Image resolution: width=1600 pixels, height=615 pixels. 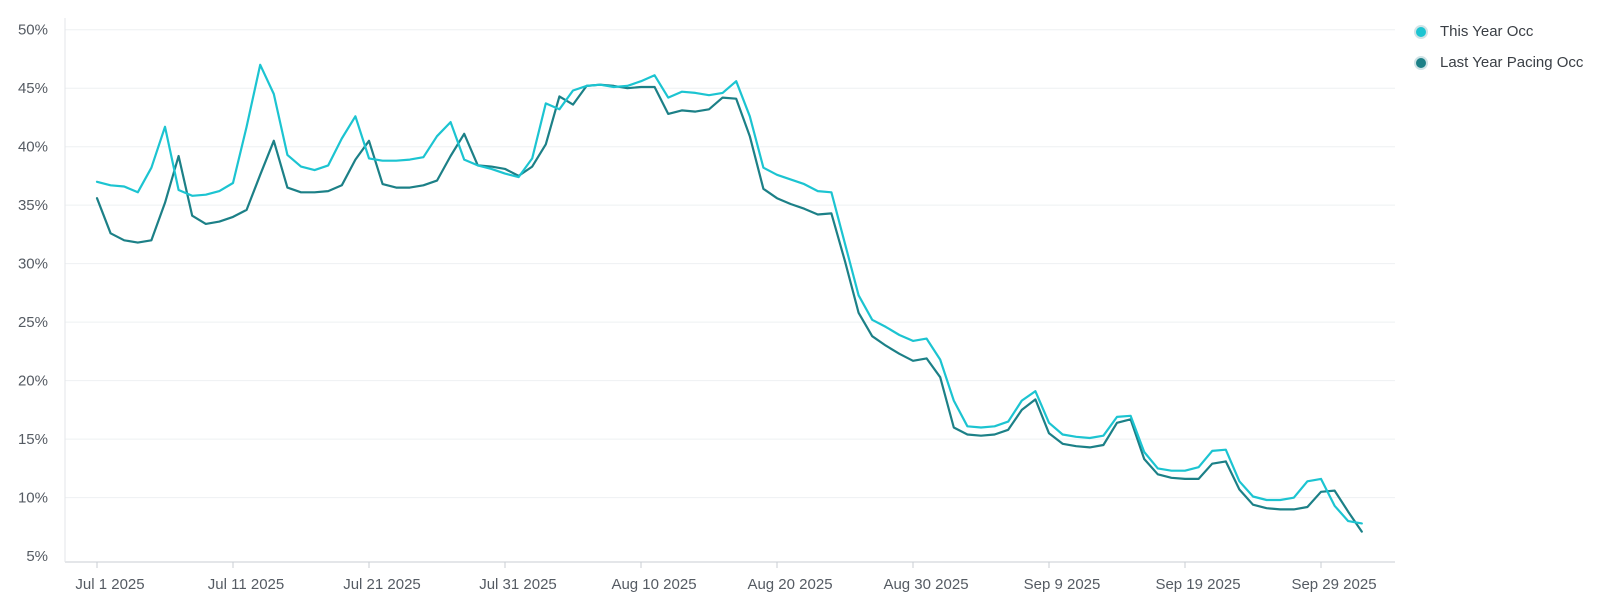 I want to click on y-tick-label: 50%, so click(x=33, y=30).